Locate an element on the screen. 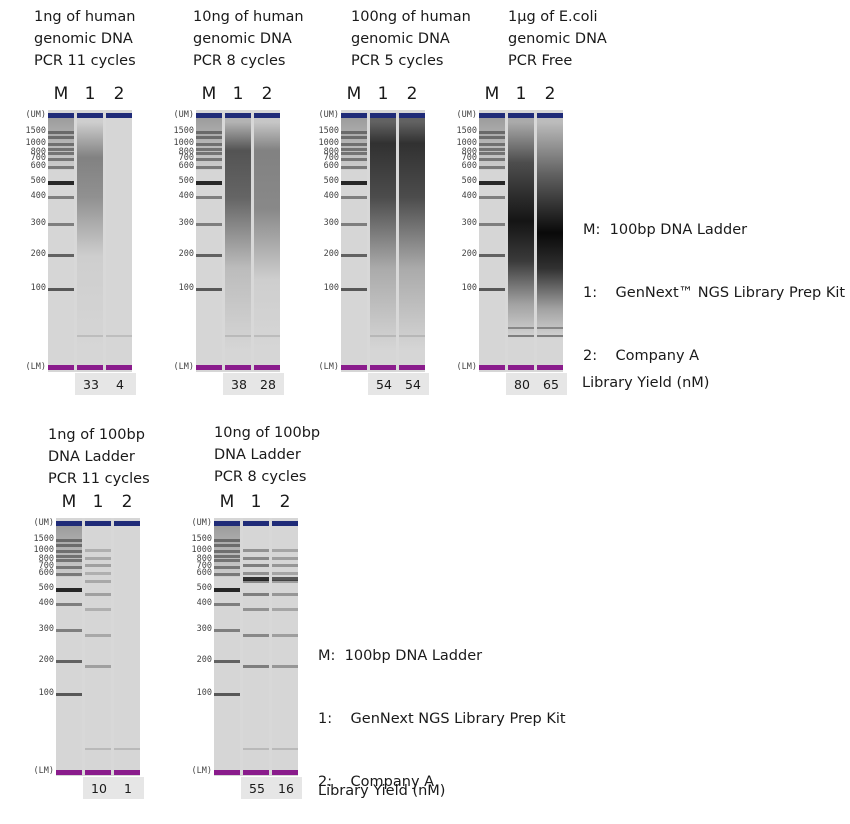 This screenshot has height=824, width=850. lane-header: 1 is located at coordinates (238, 94).